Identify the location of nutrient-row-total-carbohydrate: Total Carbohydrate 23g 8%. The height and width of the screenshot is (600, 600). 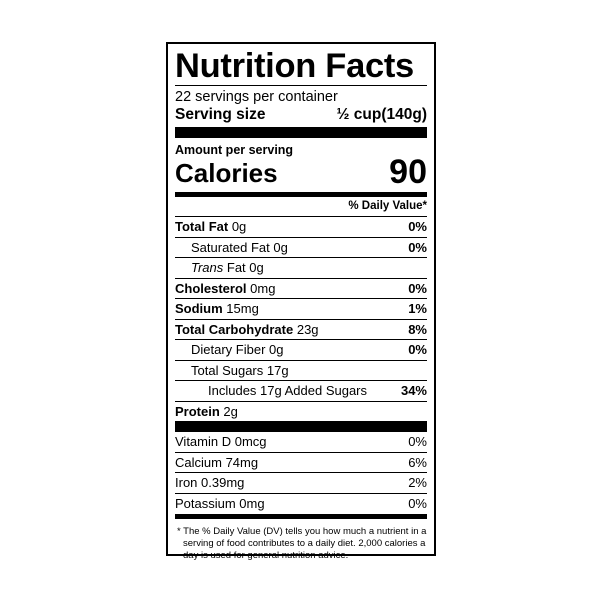
(301, 330).